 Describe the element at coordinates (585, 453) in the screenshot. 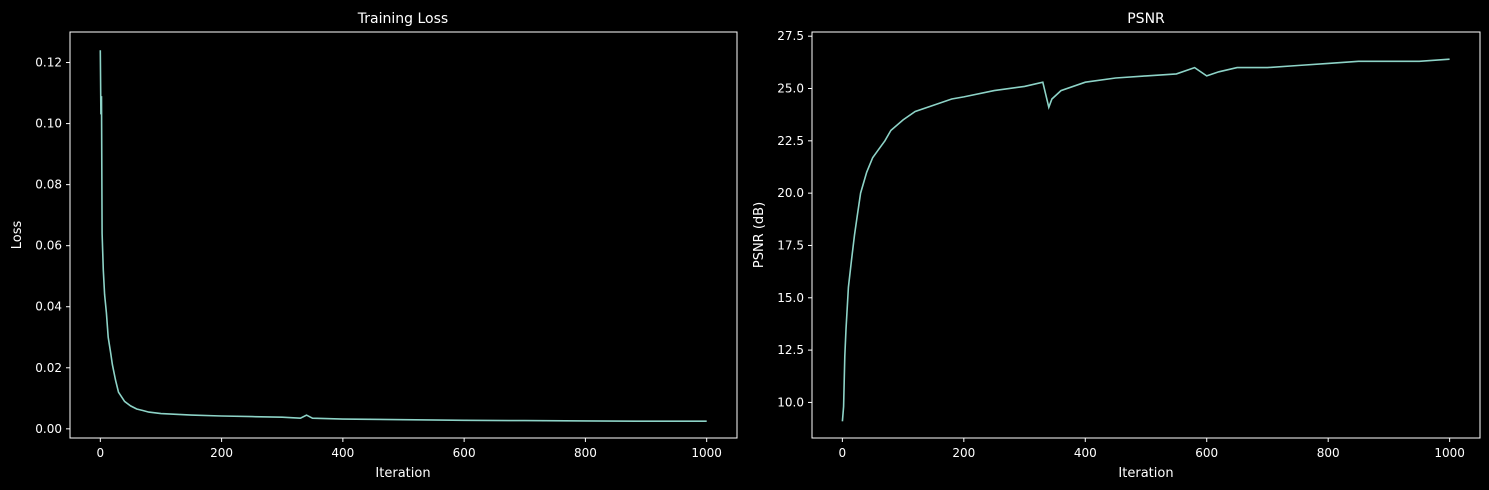

I see `training-loss-xtick-label: 800` at that location.